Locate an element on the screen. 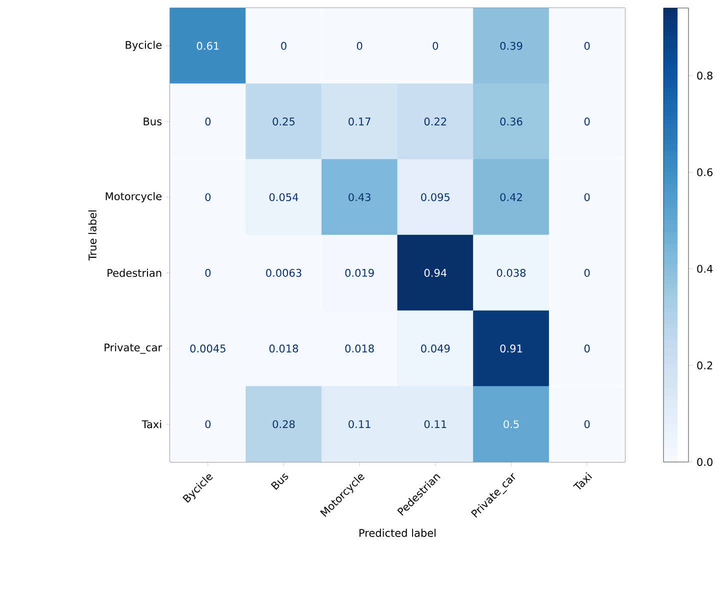 The height and width of the screenshot is (601, 723). data-label: 0.39 is located at coordinates (511, 46).